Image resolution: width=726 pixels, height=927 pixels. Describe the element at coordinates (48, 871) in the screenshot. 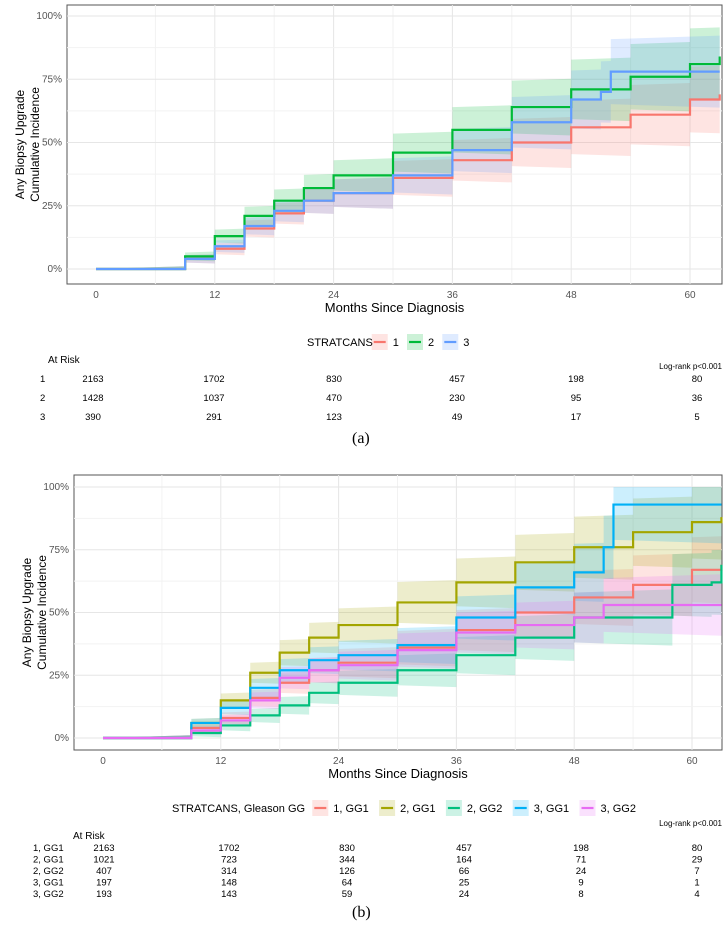

I see `risk-row-label: 2, GG2` at that location.